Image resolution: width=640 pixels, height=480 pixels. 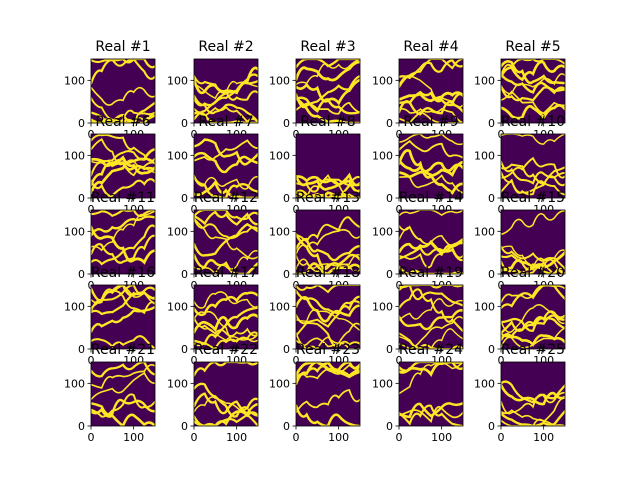 What do you see at coordinates (532, 47) in the screenshot?
I see `panel-title: Real #5` at bounding box center [532, 47].